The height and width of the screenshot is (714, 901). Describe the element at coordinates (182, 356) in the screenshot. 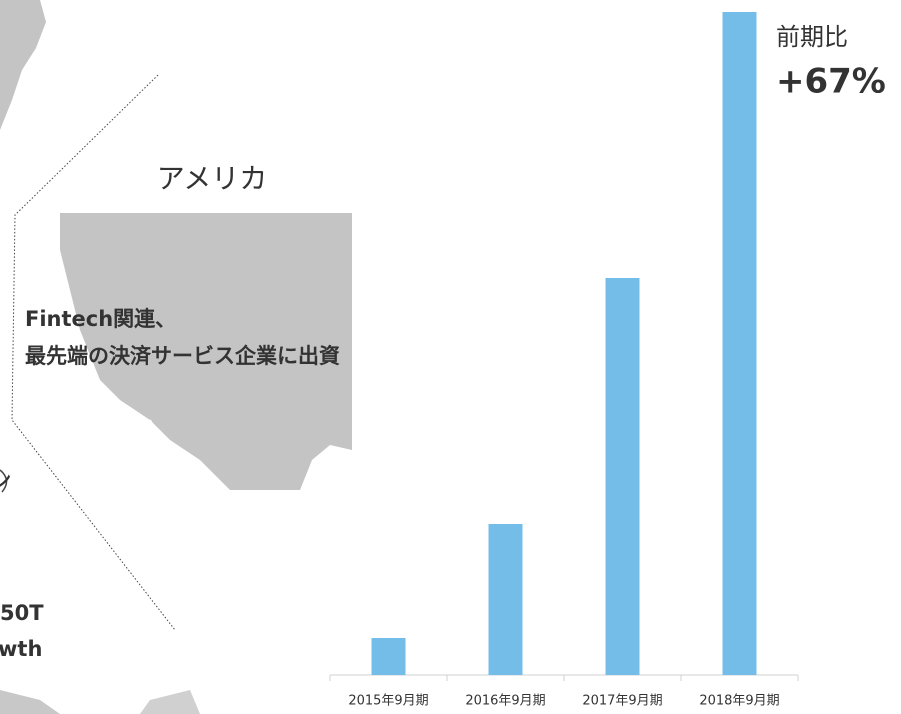

I see `note-line: 最先端の決済サービス企業に出資` at that location.